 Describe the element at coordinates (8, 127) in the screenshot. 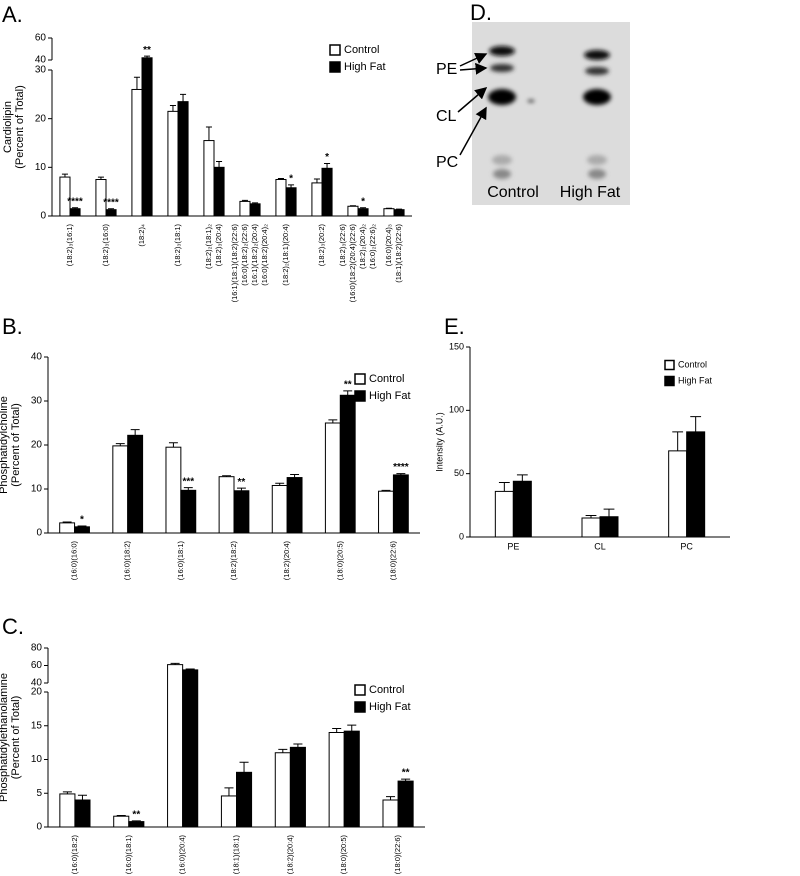

I see `y-axis-label: Cardiolipin` at that location.